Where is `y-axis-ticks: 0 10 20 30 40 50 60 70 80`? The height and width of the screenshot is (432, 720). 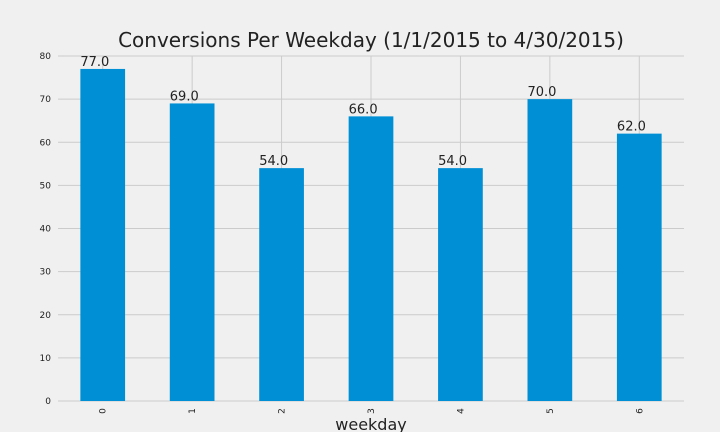 y-axis-ticks: 0 10 20 30 40 50 60 70 80 is located at coordinates (46, 229).